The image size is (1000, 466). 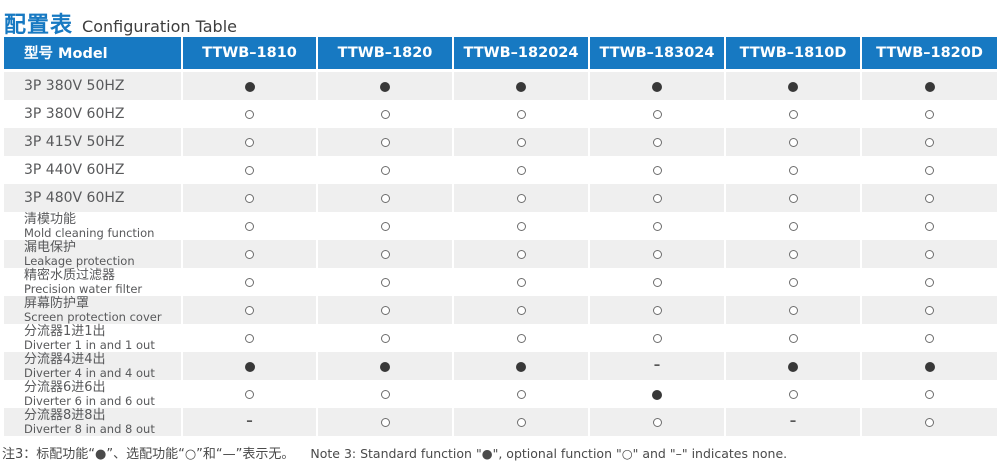 I want to click on table-row: 3P 380V 50HZ, so click(x=500, y=85).